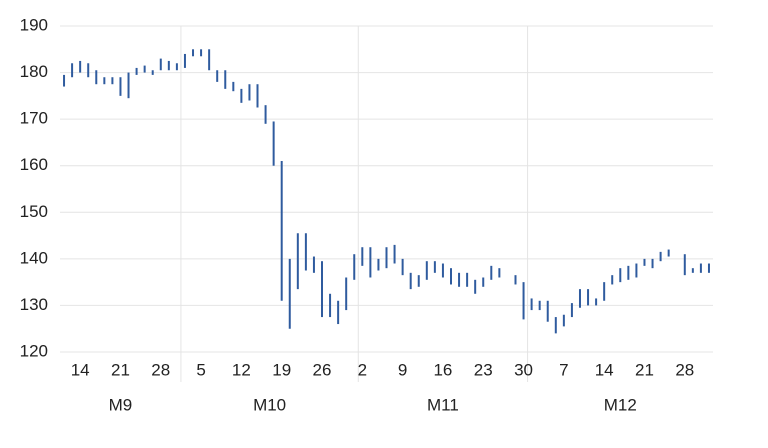 This screenshot has width=768, height=448. I want to click on x-tick-label: 26, so click(322, 369).